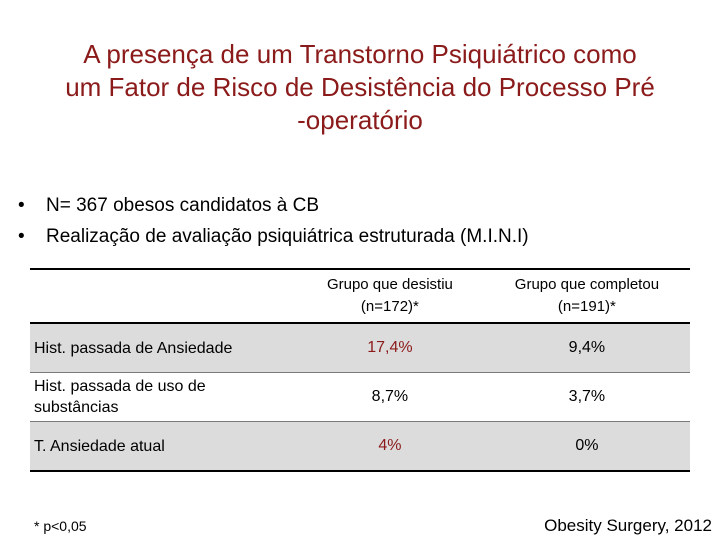 This screenshot has height=540, width=720. I want to click on bullet-item: • N= 367 obesos candidatos à CB, so click(273, 208).